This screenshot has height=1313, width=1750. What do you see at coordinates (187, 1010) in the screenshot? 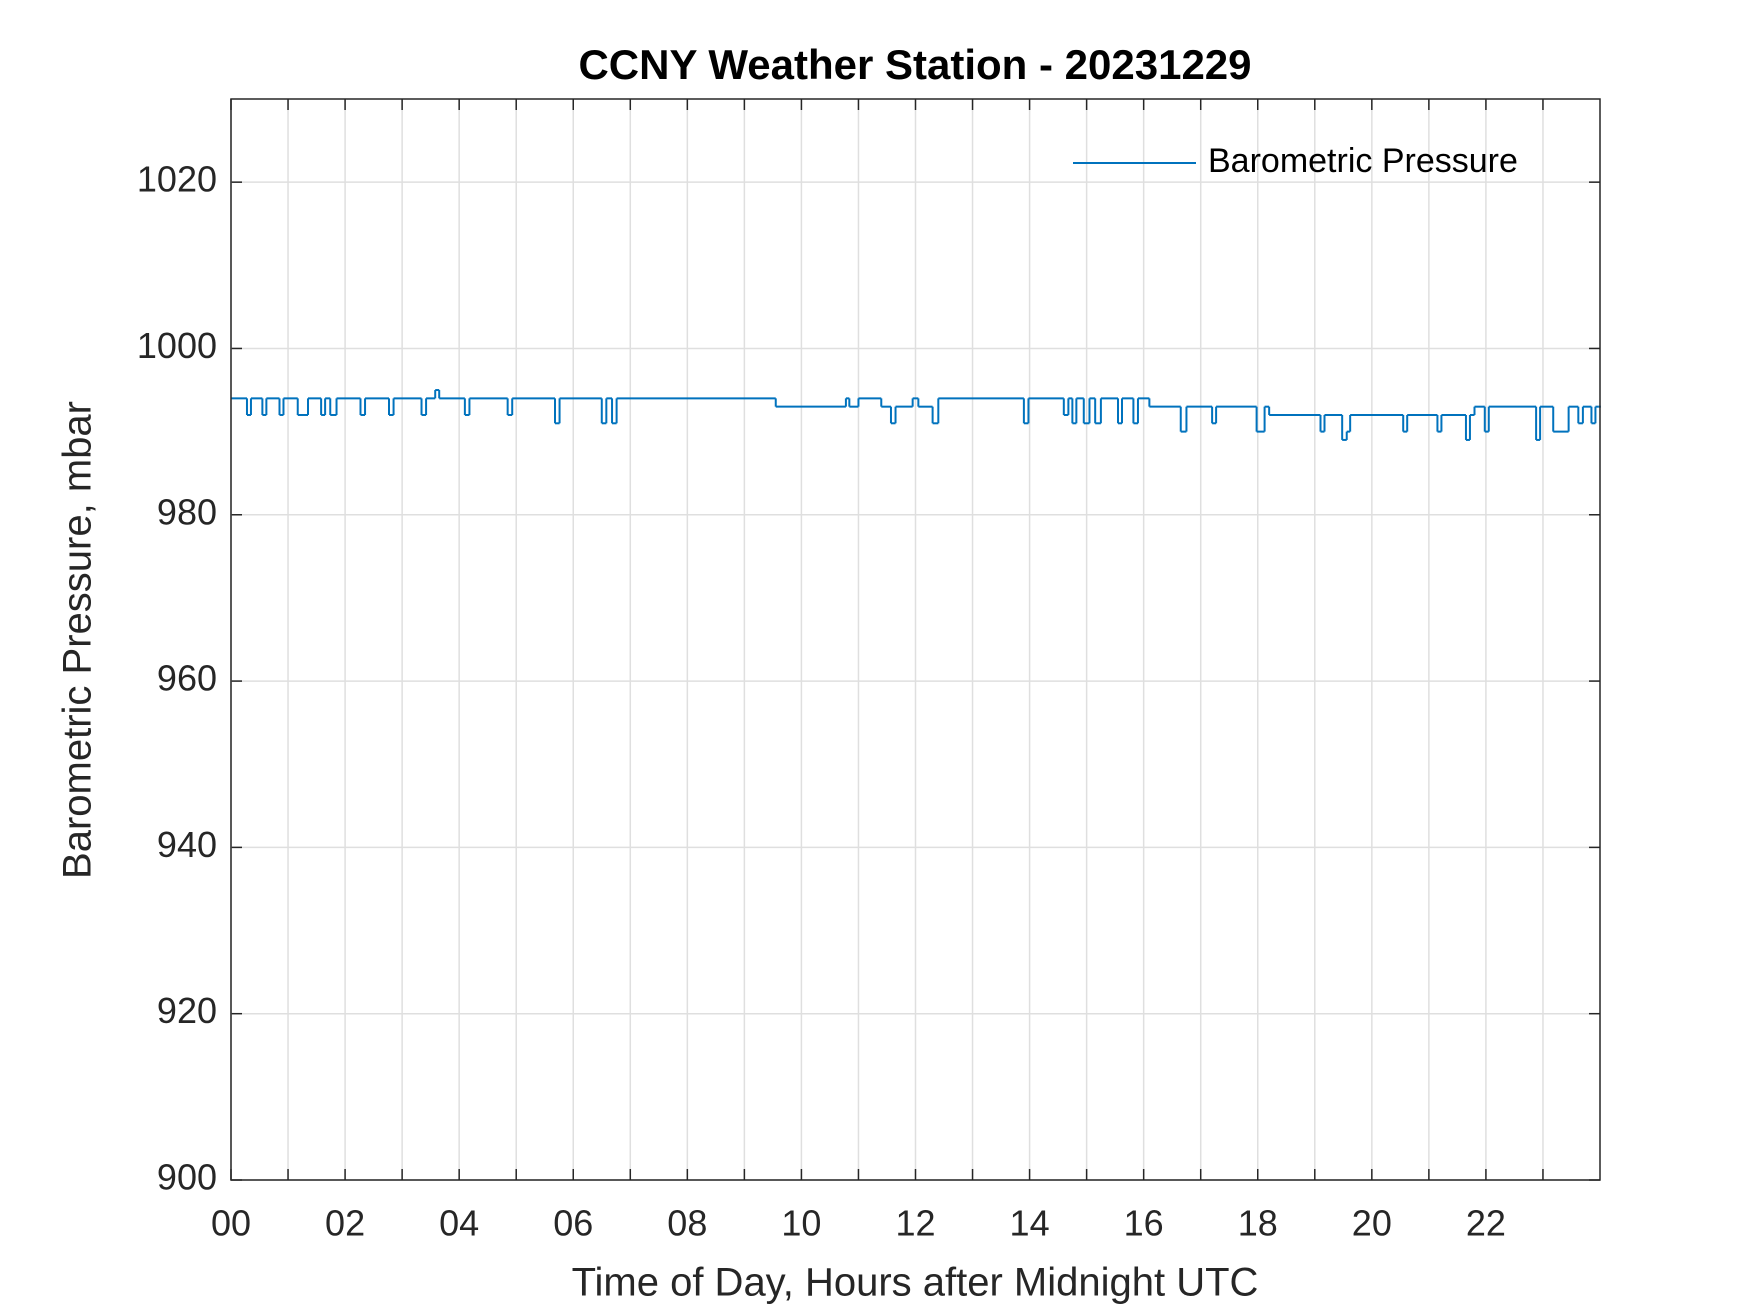
I see `y-tick-label: 920` at bounding box center [187, 1010].